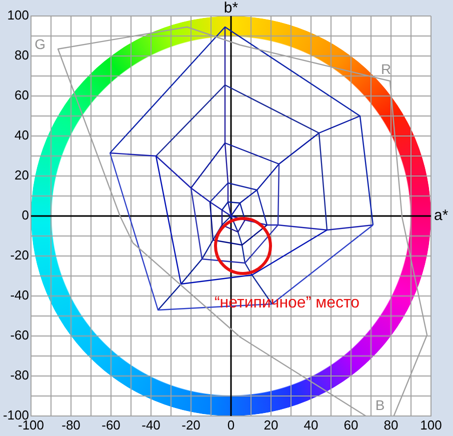 The width and height of the screenshot is (453, 436). Describe the element at coordinates (21, 55) in the screenshot. I see `y-tick-label: 80` at that location.